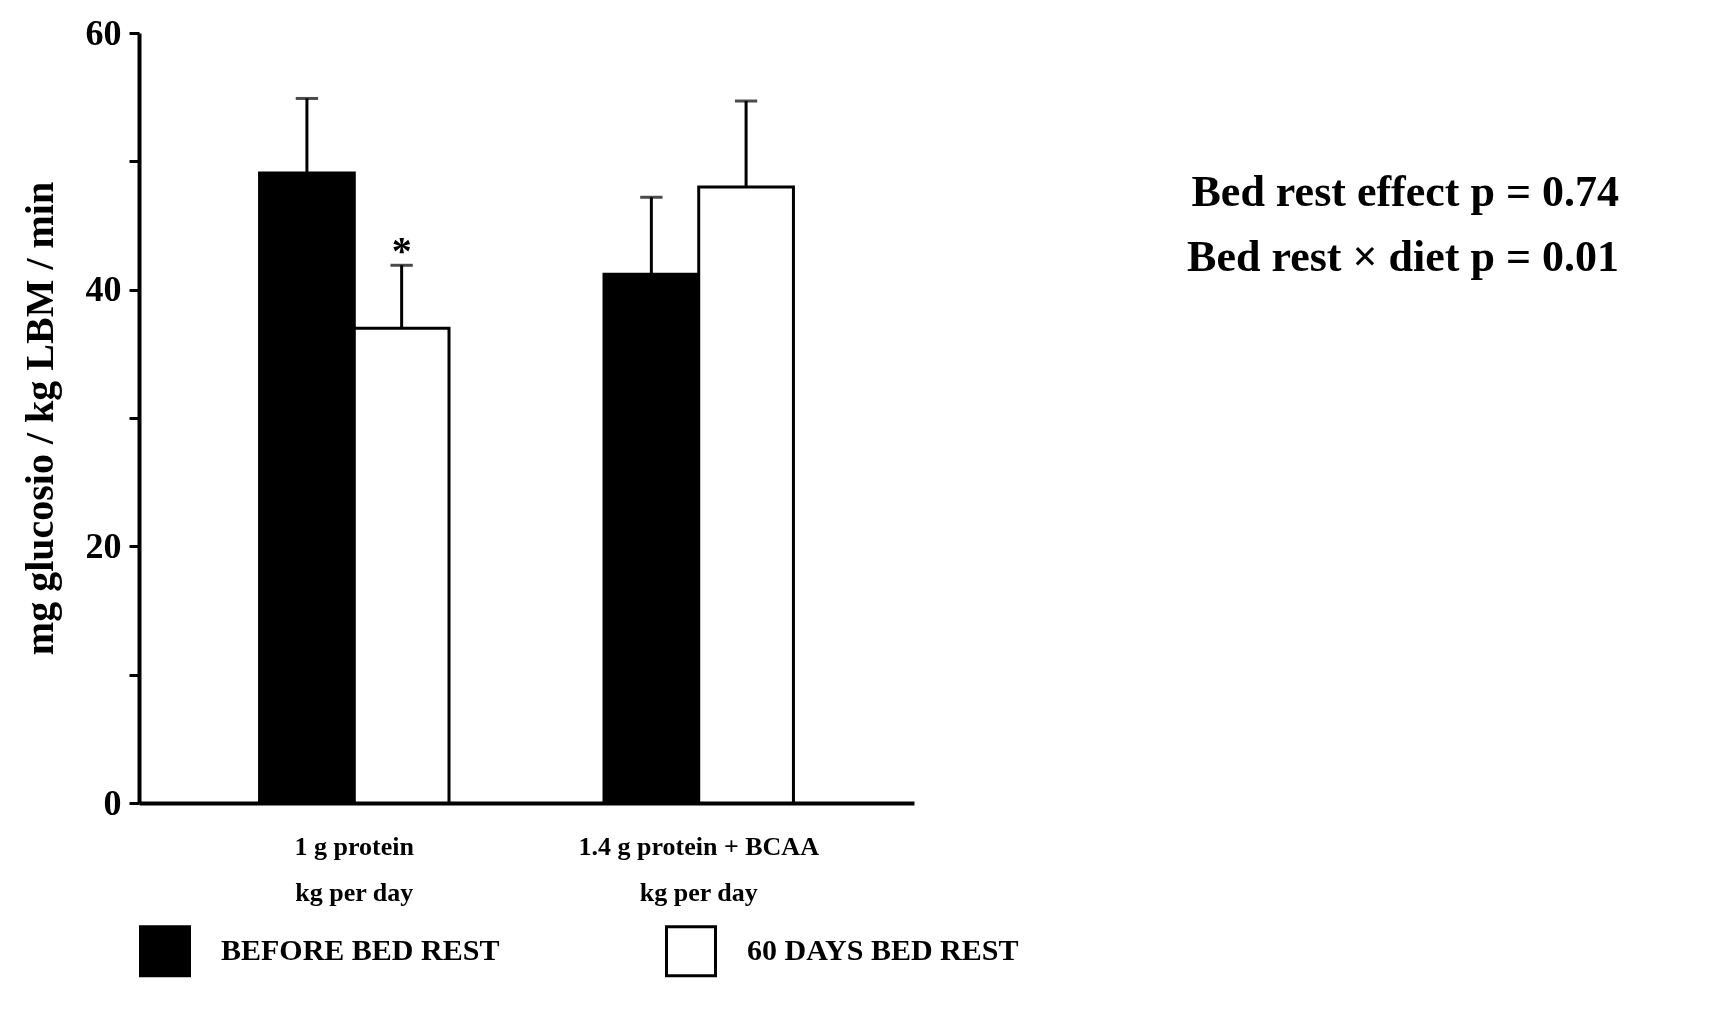 Image resolution: width=1720 pixels, height=1019 pixels. Describe the element at coordinates (103, 545) in the screenshot. I see `y-tick-label: 20` at that location.